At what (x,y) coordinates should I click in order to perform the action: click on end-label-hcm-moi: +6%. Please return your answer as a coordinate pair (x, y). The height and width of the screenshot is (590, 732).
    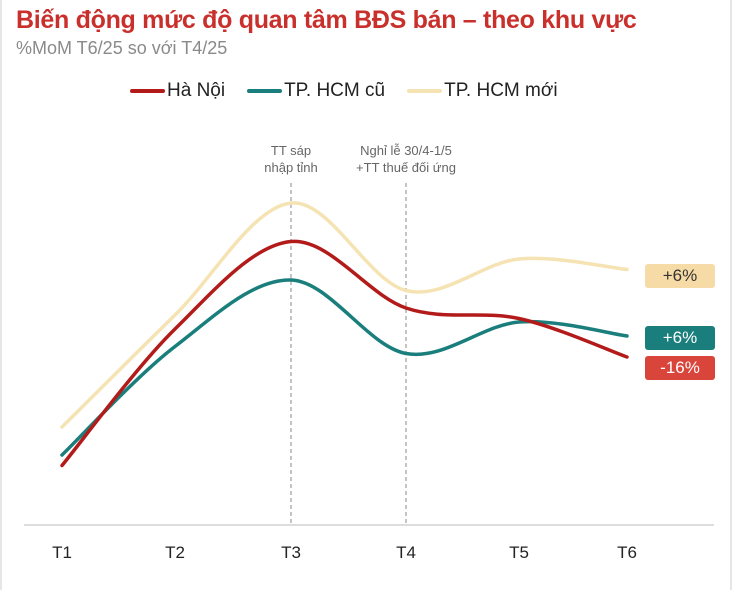
    Looking at the image, I should click on (680, 276).